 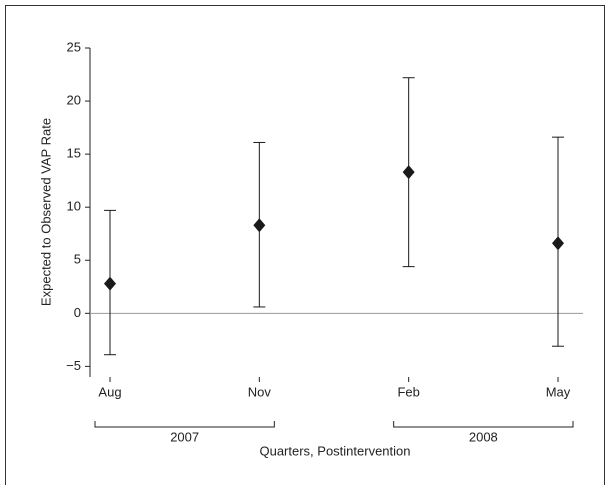 I want to click on y-tick-label: 10, so click(x=74, y=206).